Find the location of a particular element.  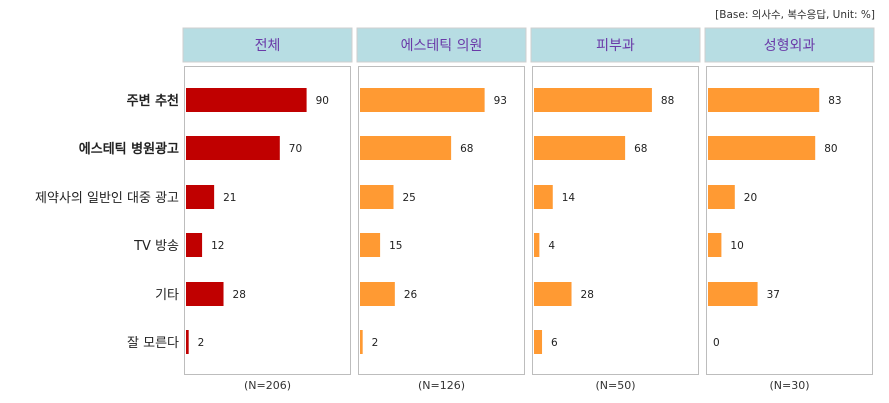

data-label: 4 is located at coordinates (551, 246).